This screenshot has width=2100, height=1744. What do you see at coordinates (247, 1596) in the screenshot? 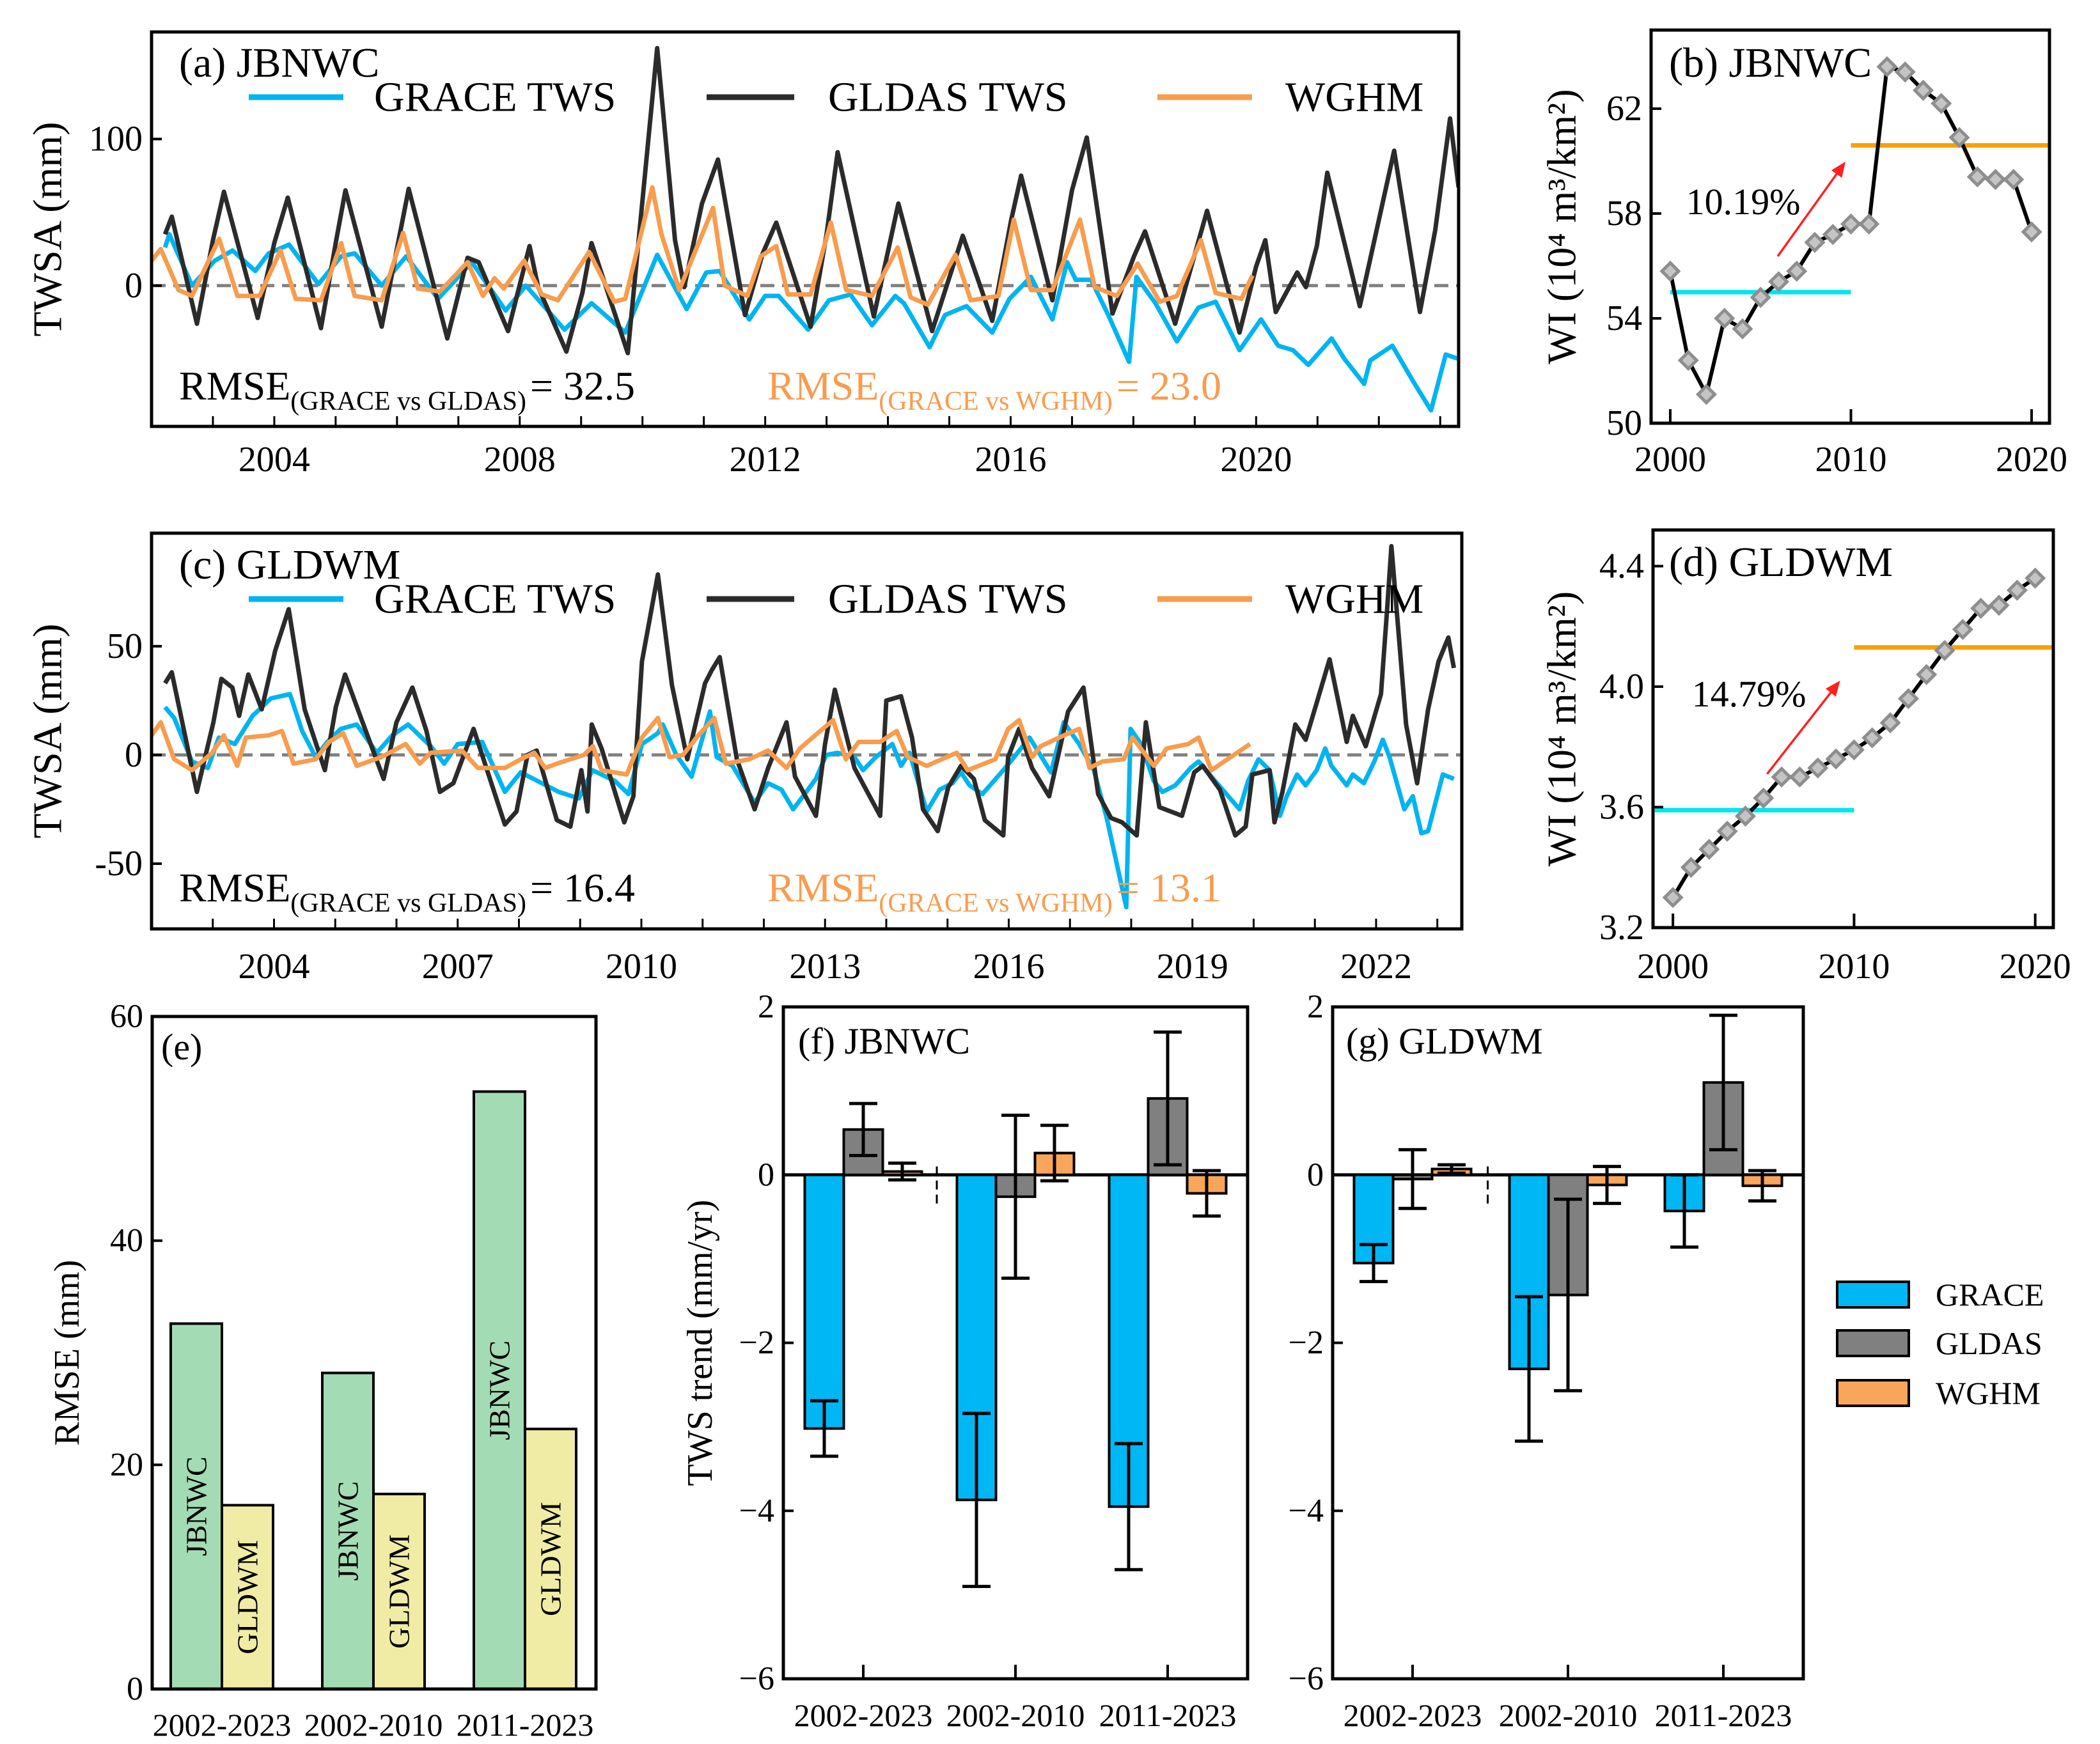
I see `bar-gldwm` at bounding box center [247, 1596].